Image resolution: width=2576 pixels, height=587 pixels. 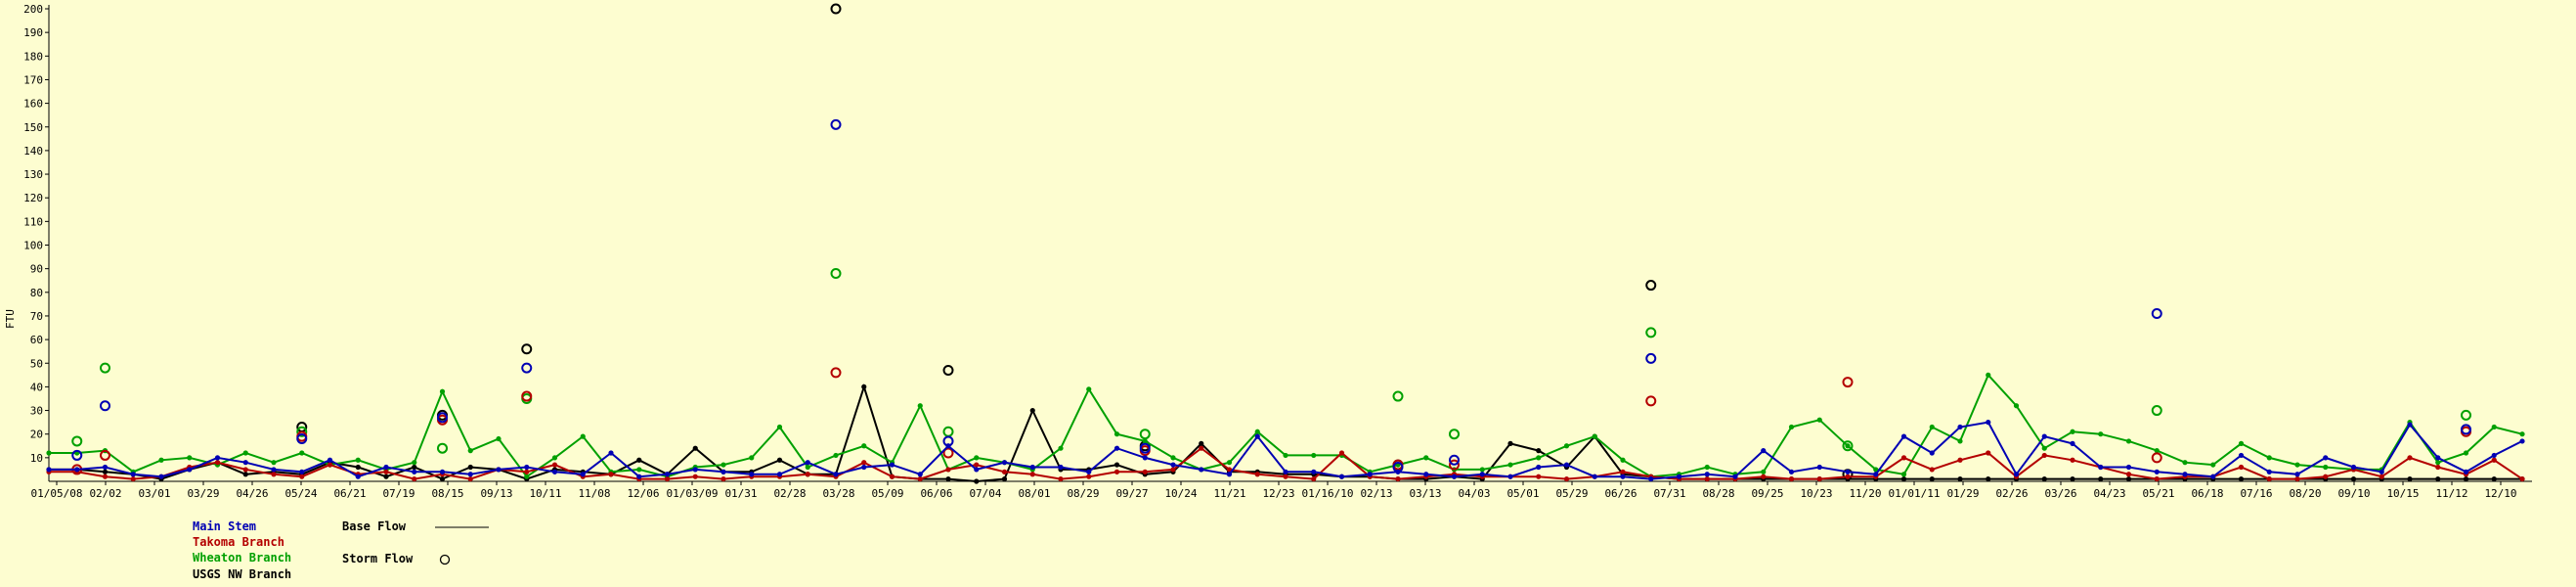 I want to click on x-tick-label: 08/28, so click(x=1718, y=493).